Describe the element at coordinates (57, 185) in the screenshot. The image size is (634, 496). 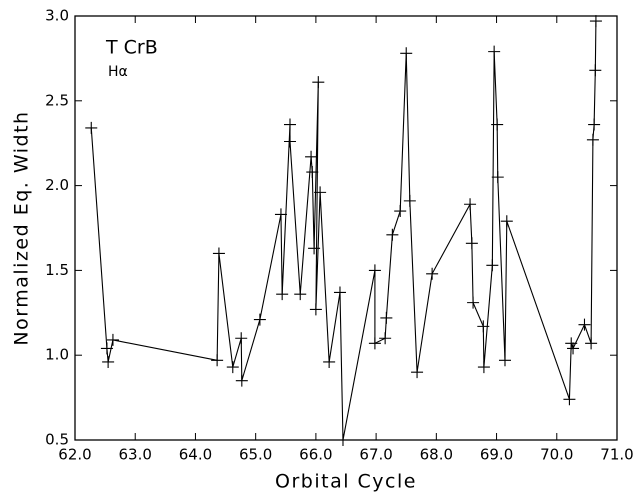
I see `y-tick-label: 2.0` at that location.